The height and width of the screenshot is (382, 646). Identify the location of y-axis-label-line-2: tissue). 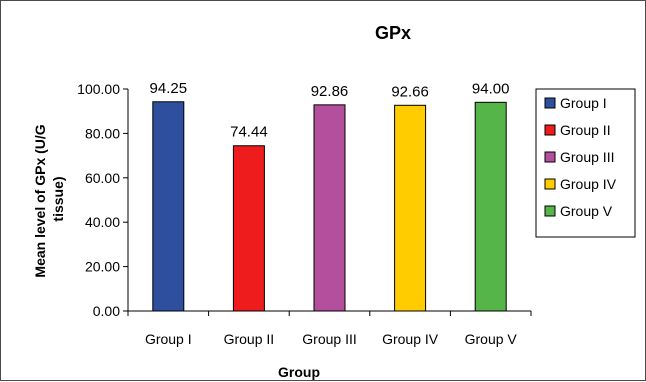
(58, 198).